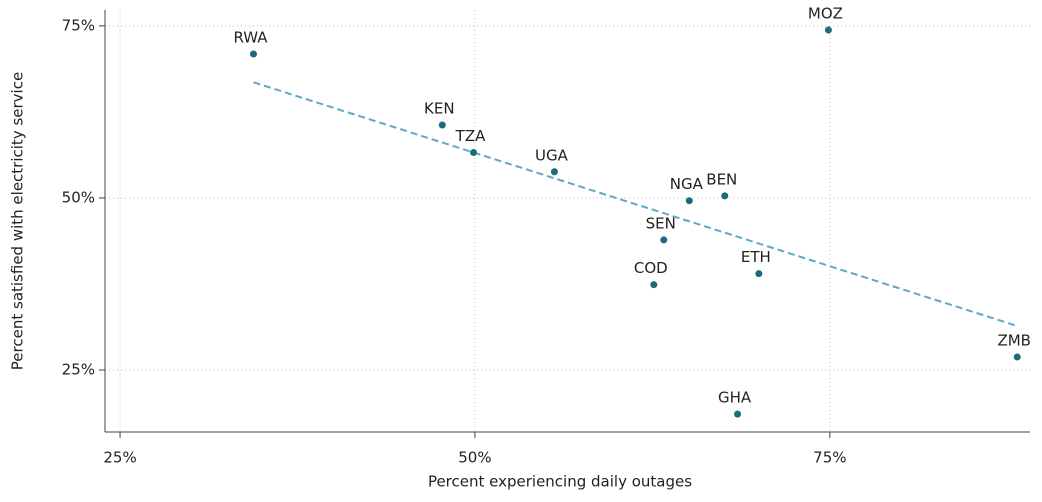 This screenshot has height=502, width=1042. Describe the element at coordinates (470, 136) in the screenshot. I see `point-label: TZA` at that location.